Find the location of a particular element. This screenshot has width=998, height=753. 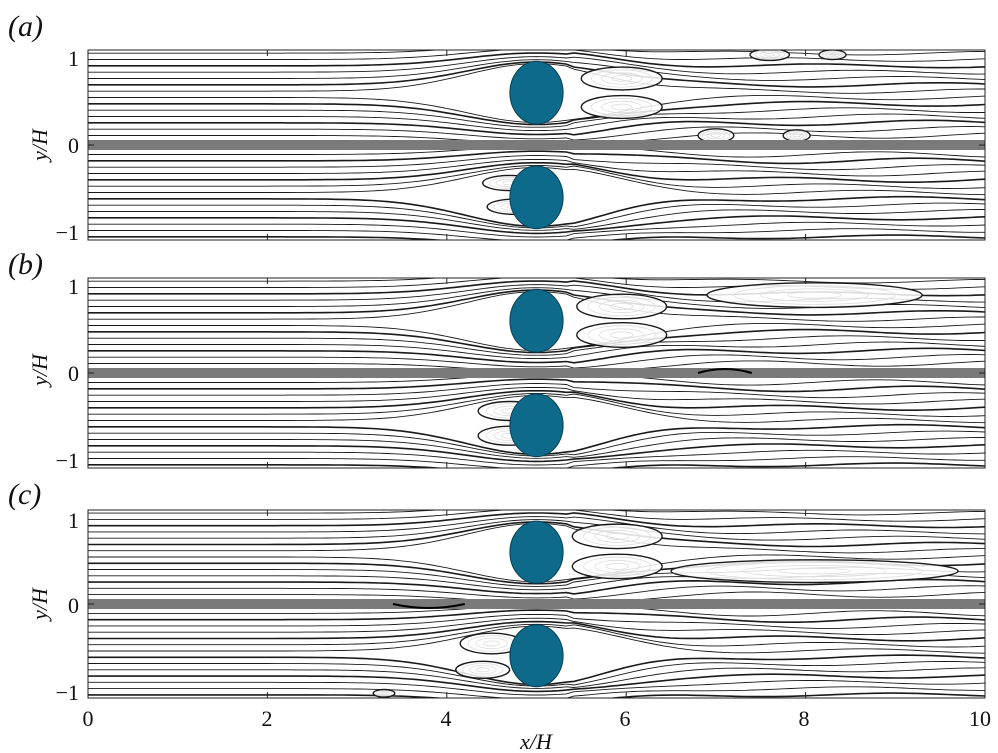

panel-label-c: (c) is located at coordinates (24, 494).